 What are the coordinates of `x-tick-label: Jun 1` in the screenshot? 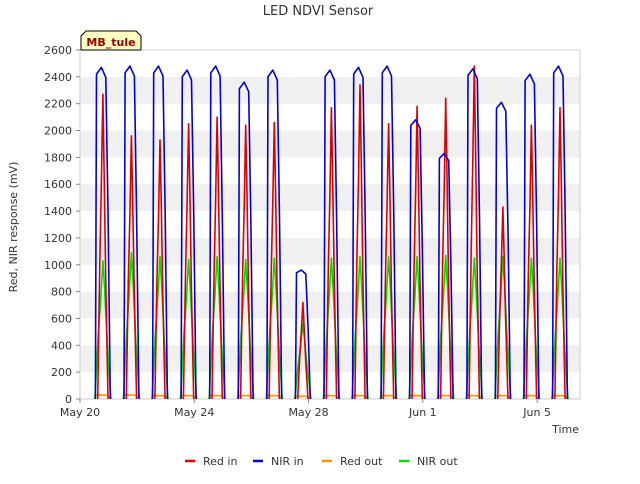 It's located at (422, 412).